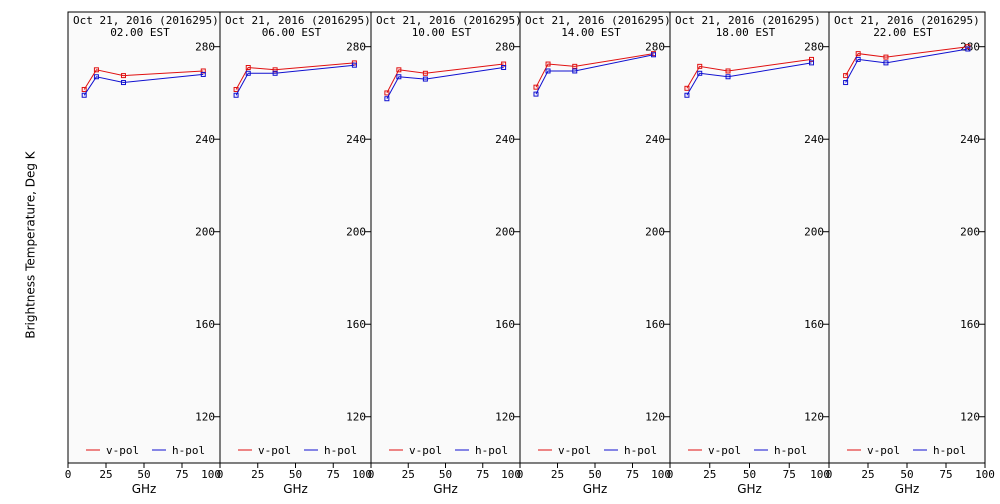 Image resolution: width=1000 pixels, height=504 pixels. Describe the element at coordinates (140, 32) in the screenshot. I see `panel-subtitle: 02.00 EST` at that location.